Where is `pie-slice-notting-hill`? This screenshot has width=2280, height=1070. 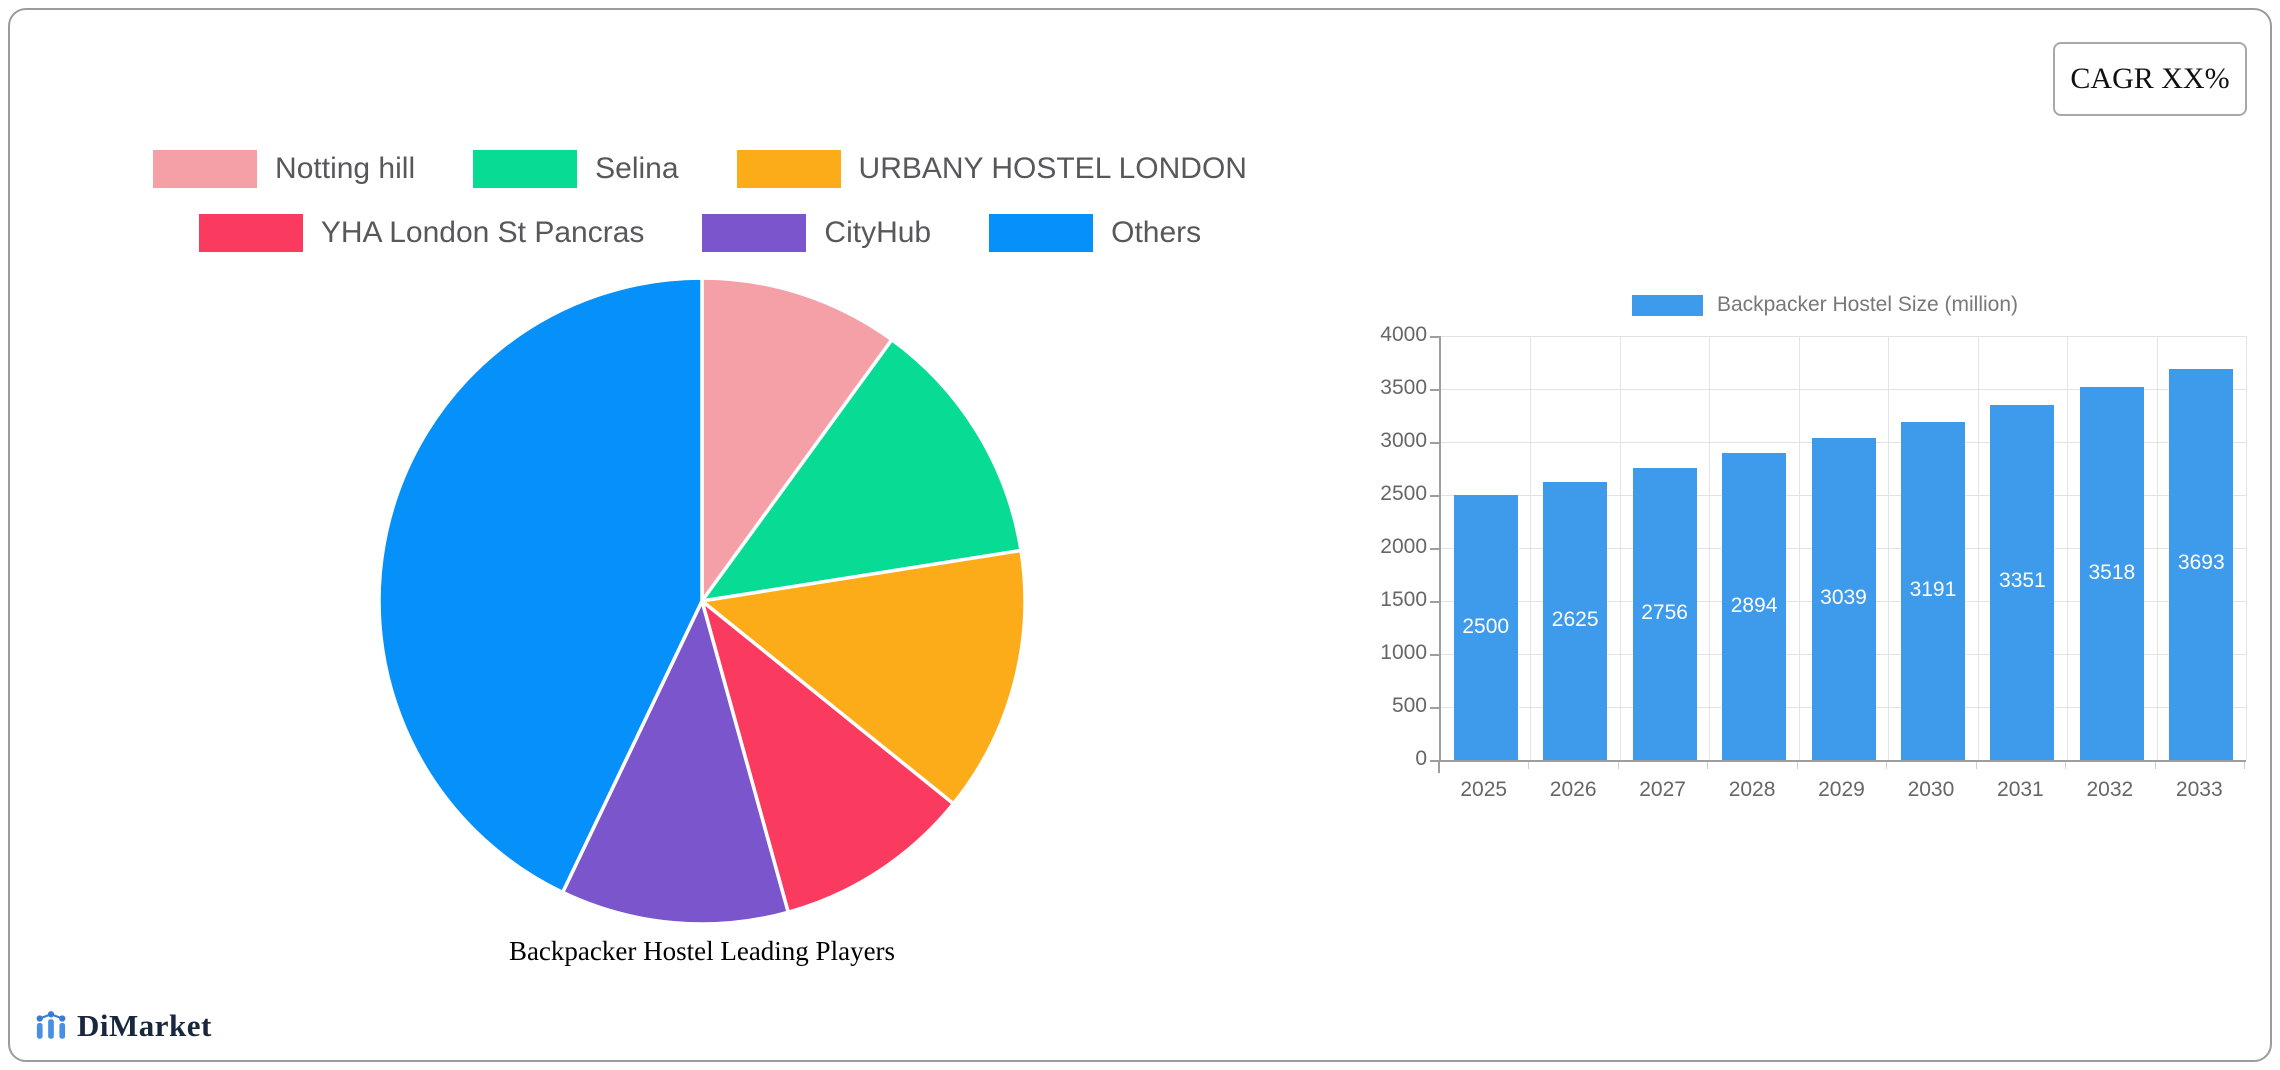 pie-slice-notting-hill is located at coordinates (797, 439).